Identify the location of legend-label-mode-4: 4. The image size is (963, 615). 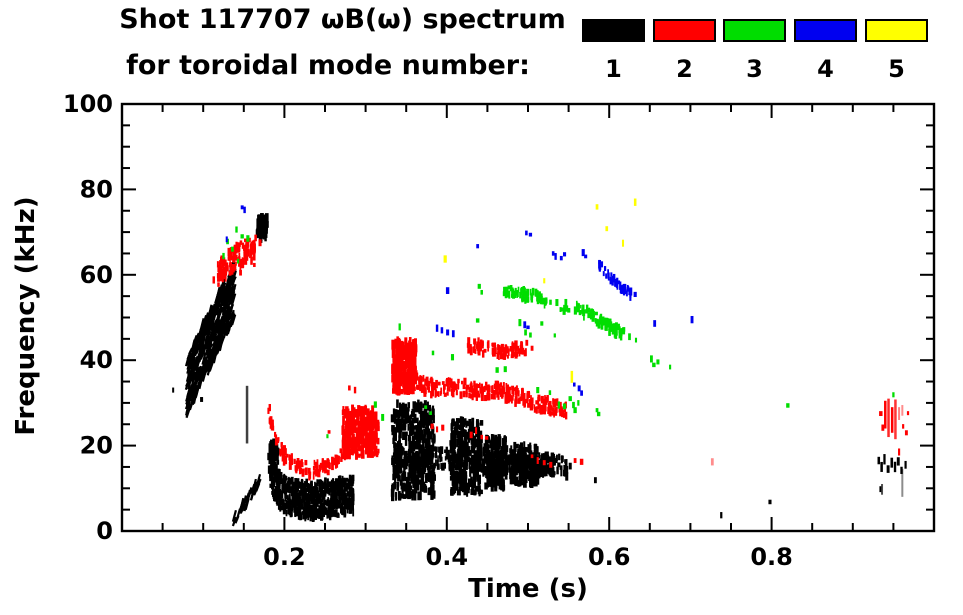
(825, 69).